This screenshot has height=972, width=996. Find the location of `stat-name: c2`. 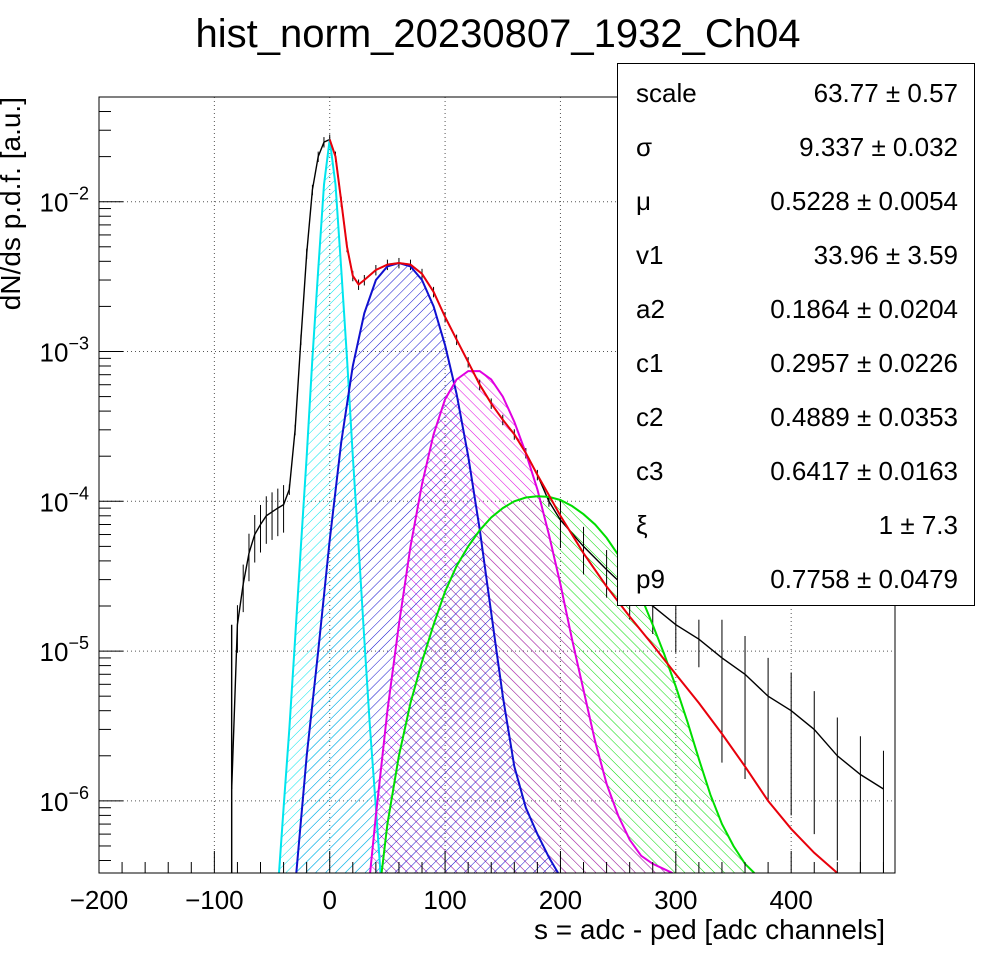

stat-name: c2 is located at coordinates (650, 417).